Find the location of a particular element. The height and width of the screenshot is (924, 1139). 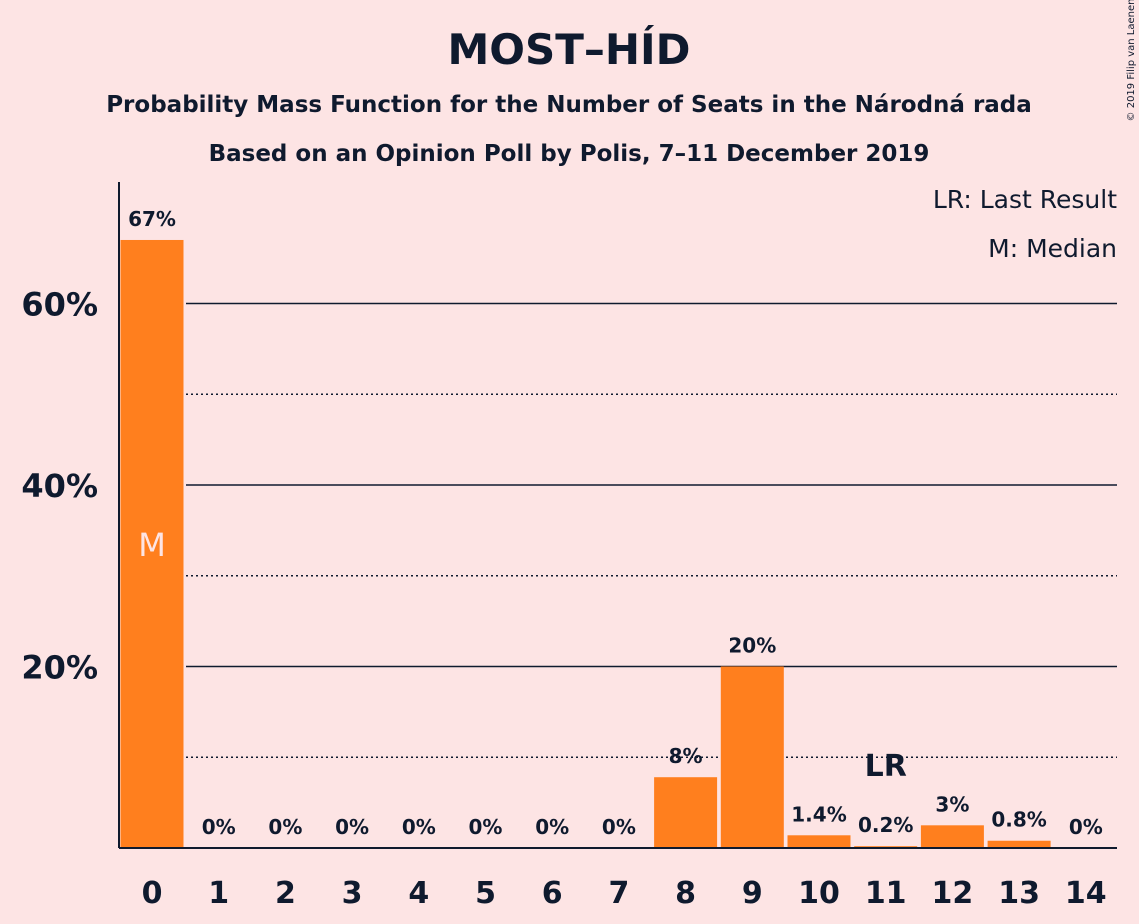

data-label-5: 0% is located at coordinates (486, 827).